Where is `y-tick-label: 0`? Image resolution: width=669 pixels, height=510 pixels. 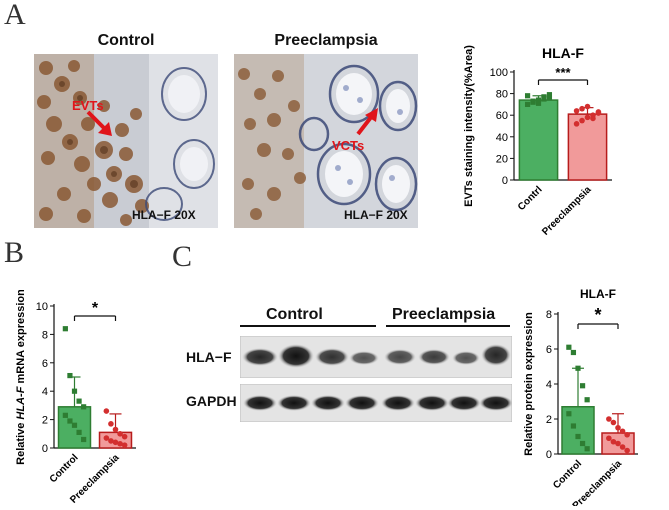
y-tick-label: 0 is located at coordinates (45, 449).